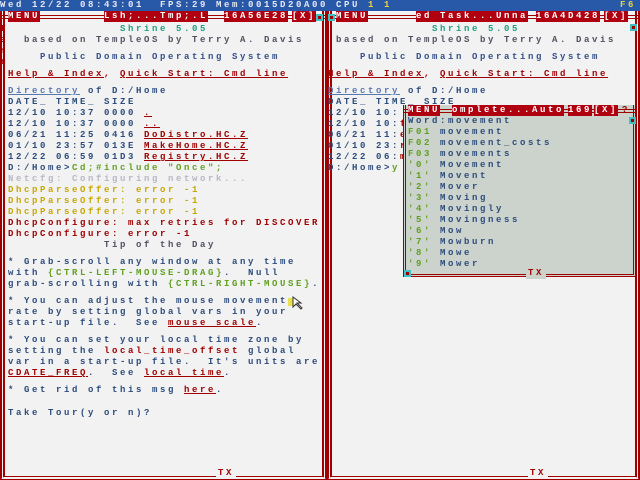 The image size is (640, 480). I want to click on text-segment: Tip of the Day, so click(160, 245).